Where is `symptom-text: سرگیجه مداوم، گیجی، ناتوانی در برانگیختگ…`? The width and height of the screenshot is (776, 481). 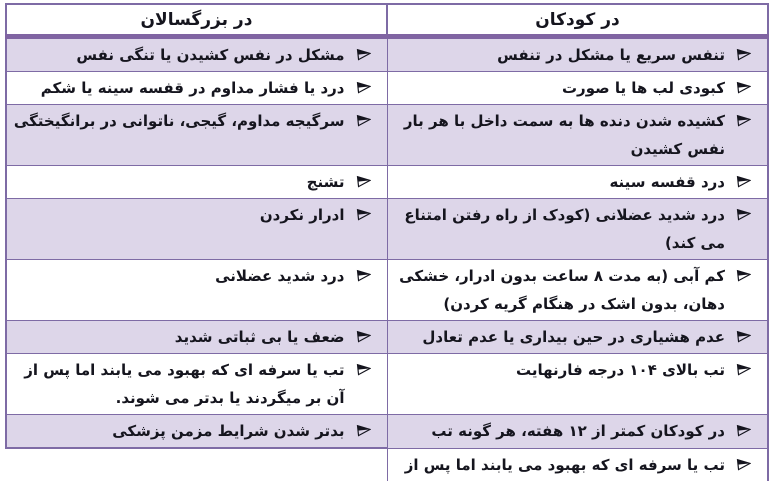
symptom-text: سرگیجه مداوم، گیجی، ناتوانی در برانگیختگ… is located at coordinates (179, 121).